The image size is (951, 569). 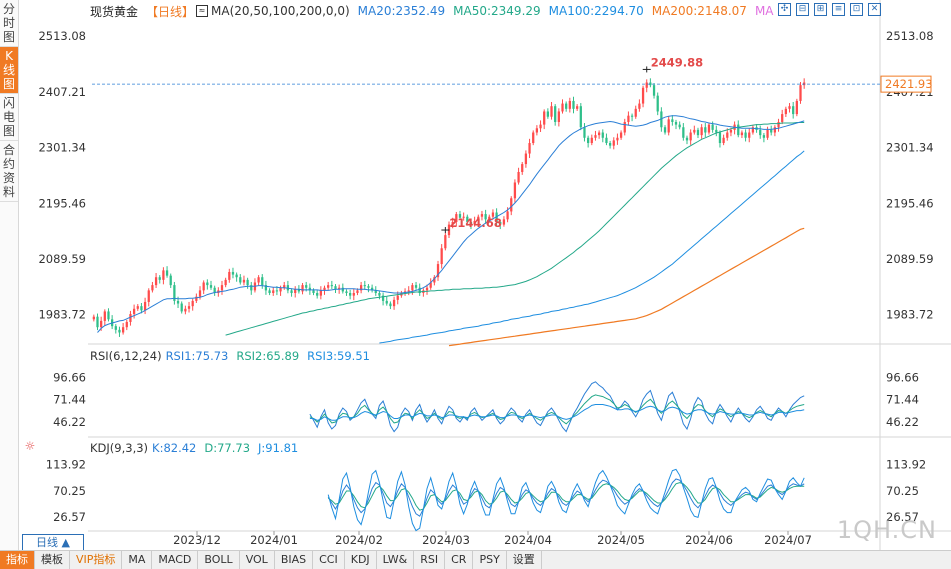 What do you see at coordinates (524, 560) in the screenshot?
I see `tab-settings: 设置` at bounding box center [524, 560].